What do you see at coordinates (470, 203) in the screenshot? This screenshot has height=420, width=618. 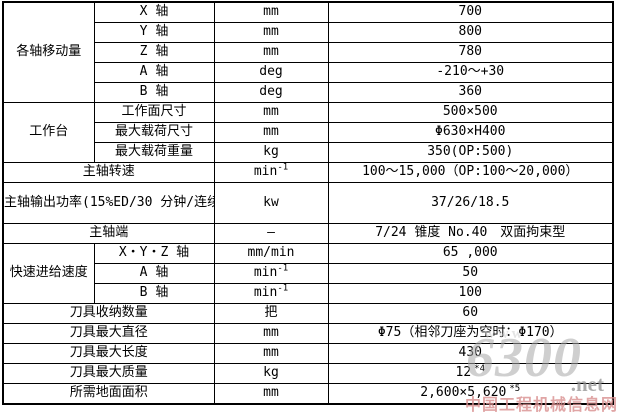 I see `spec-value: 37/26/18.5` at bounding box center [470, 203].